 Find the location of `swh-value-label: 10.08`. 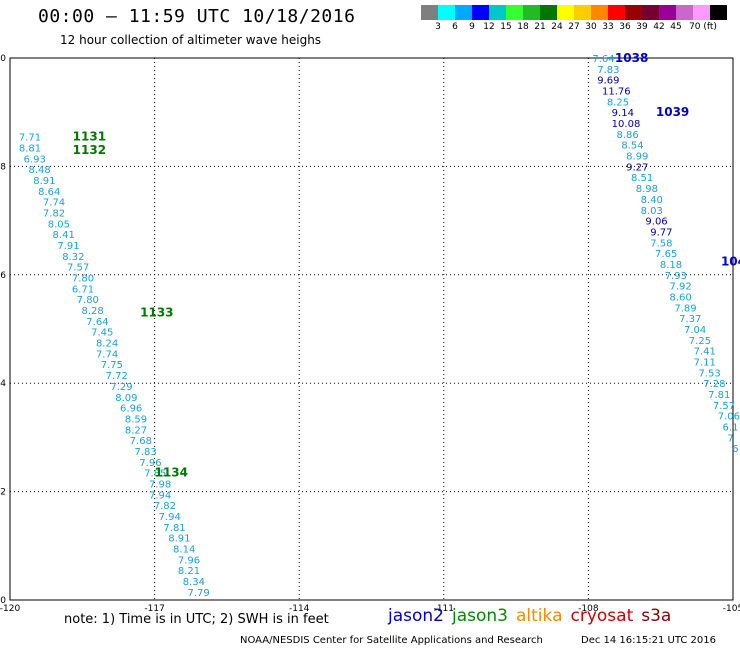

swh-value-label: 10.08 is located at coordinates (626, 124).